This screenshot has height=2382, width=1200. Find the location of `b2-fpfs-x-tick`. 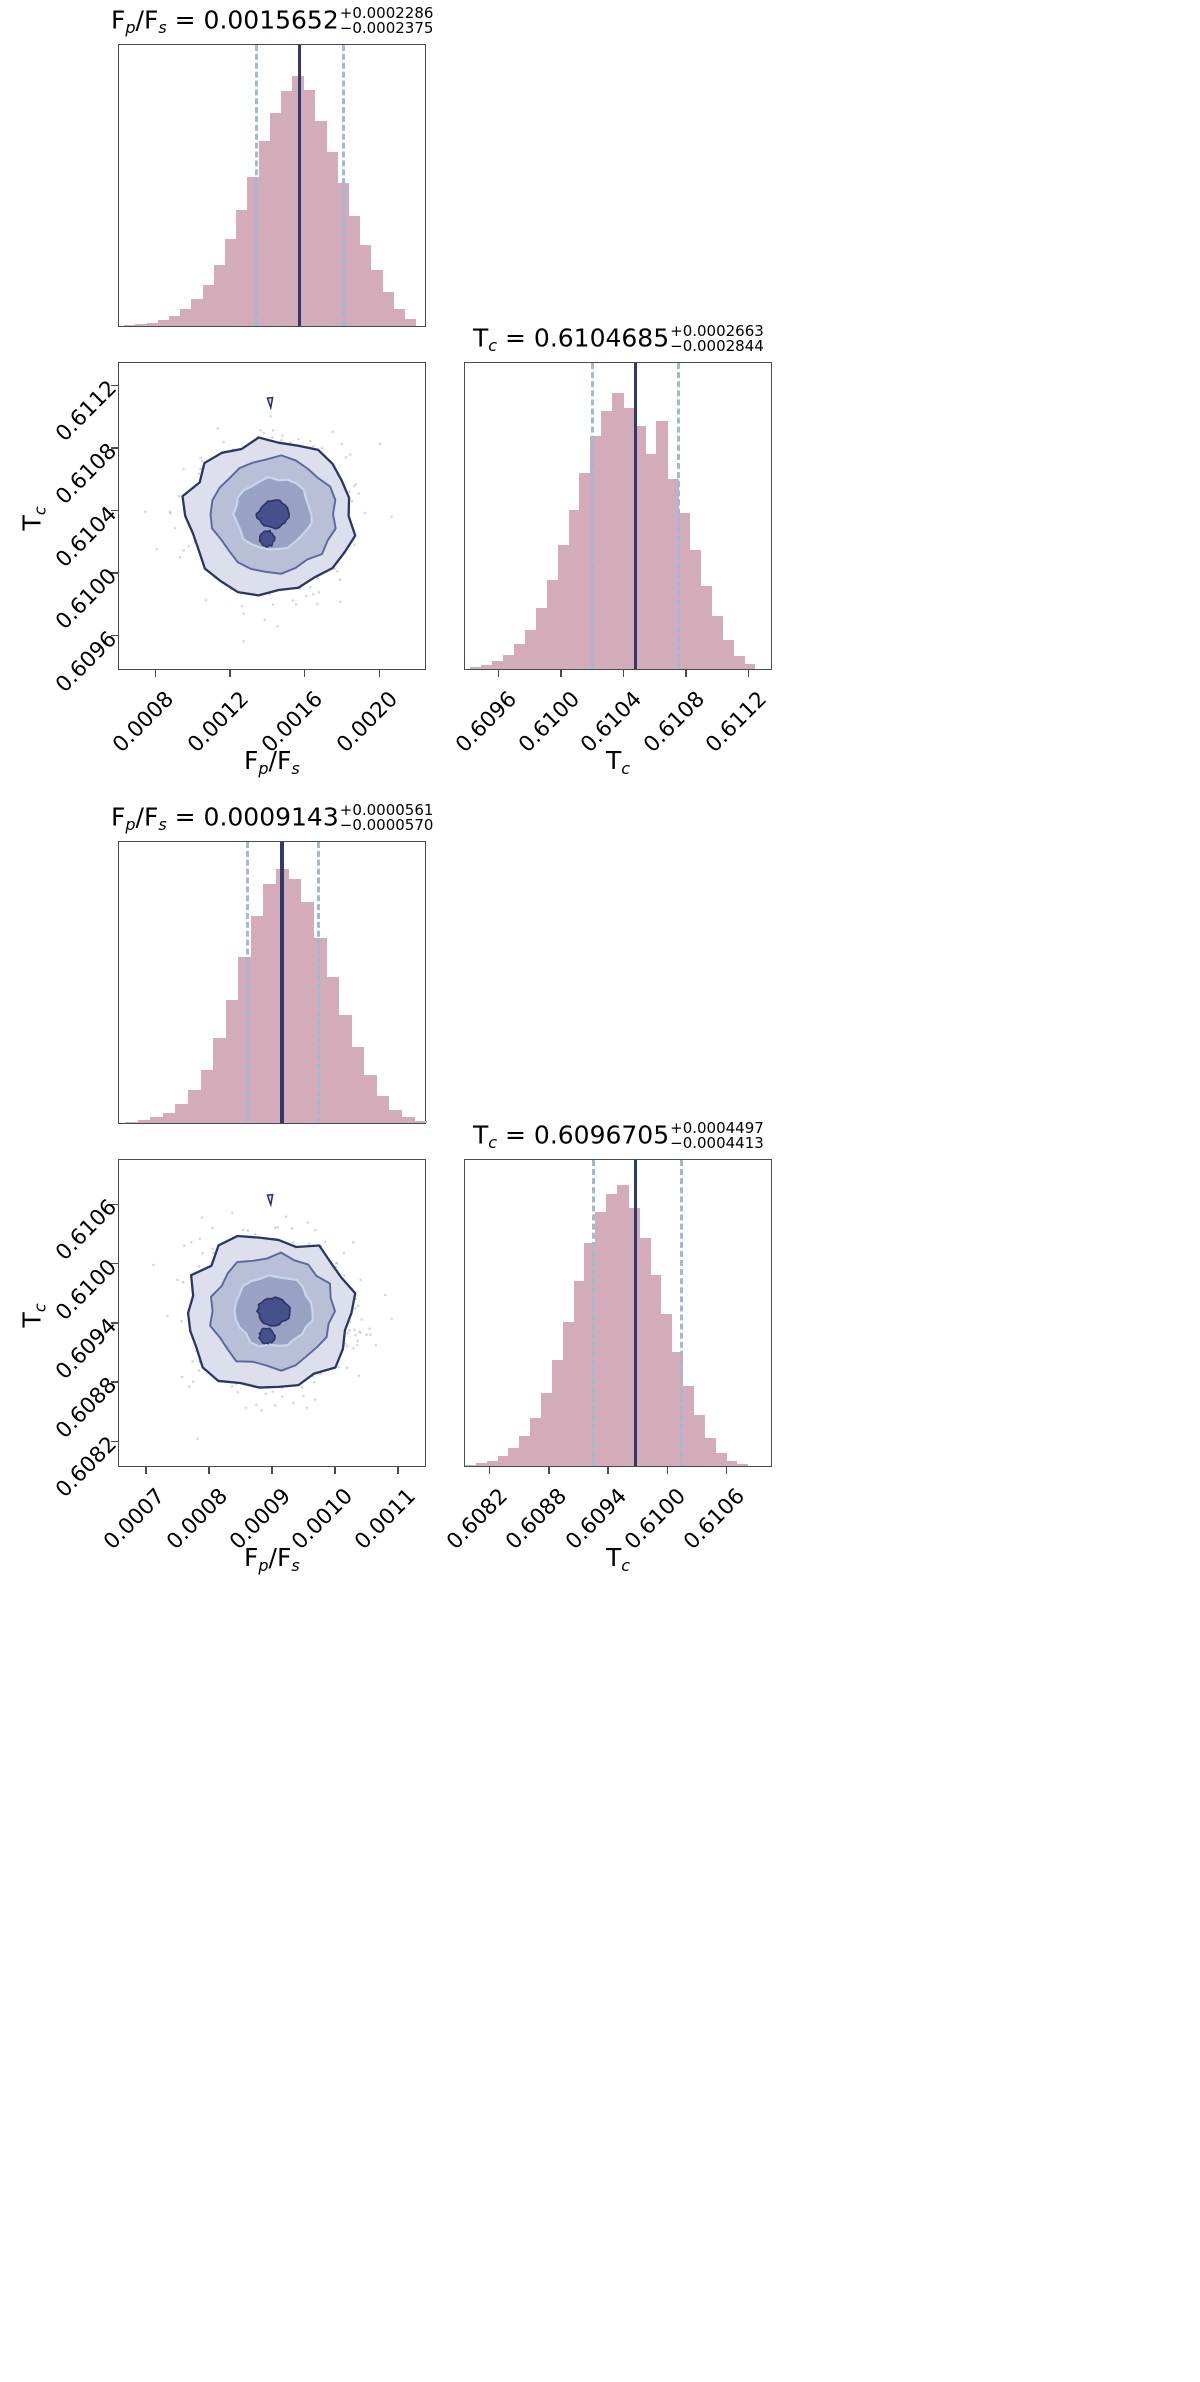

b2-fpfs-x-tick is located at coordinates (272, 1470).